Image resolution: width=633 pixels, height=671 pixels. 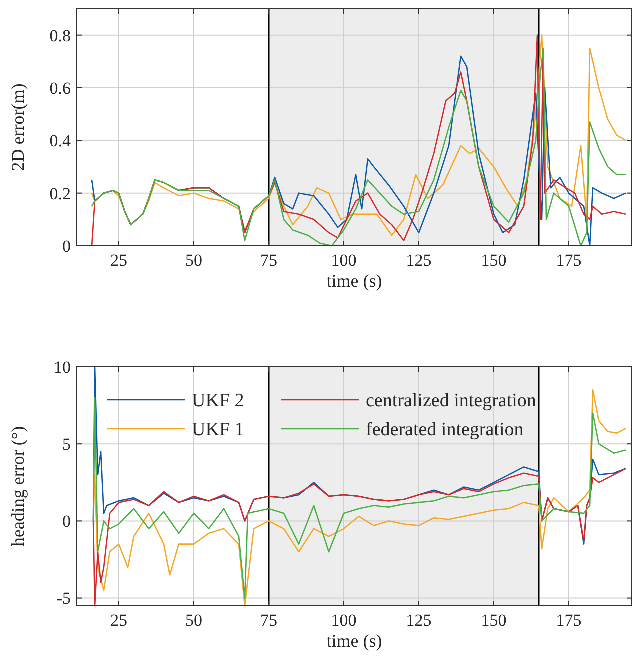 I want to click on y-axis-title: heading error (°), so click(x=18, y=486).